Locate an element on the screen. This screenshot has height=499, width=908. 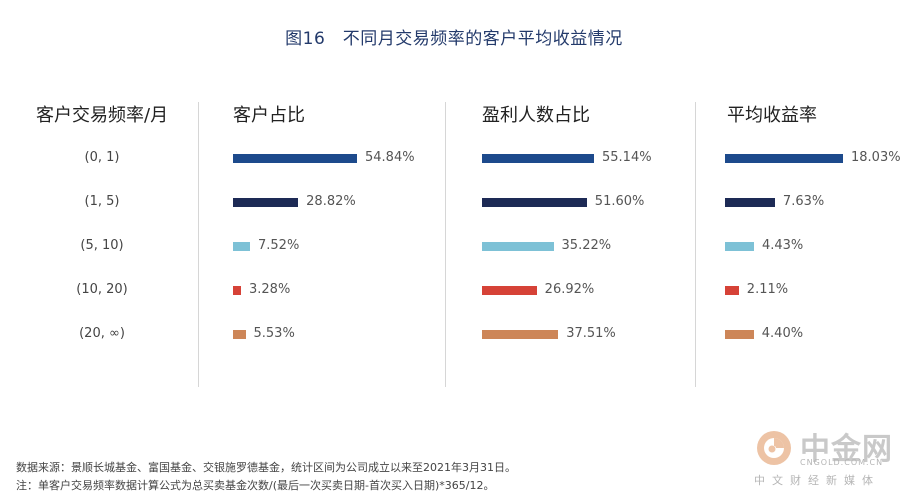
watermark-name: 中金网 is located at coordinates (846, 449).